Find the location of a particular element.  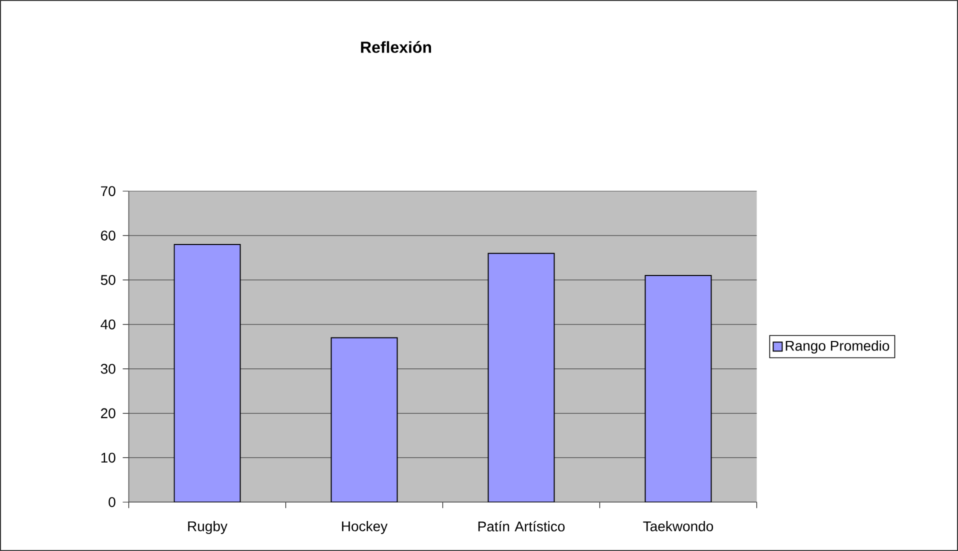

y-tick-label: 30 is located at coordinates (108, 369).